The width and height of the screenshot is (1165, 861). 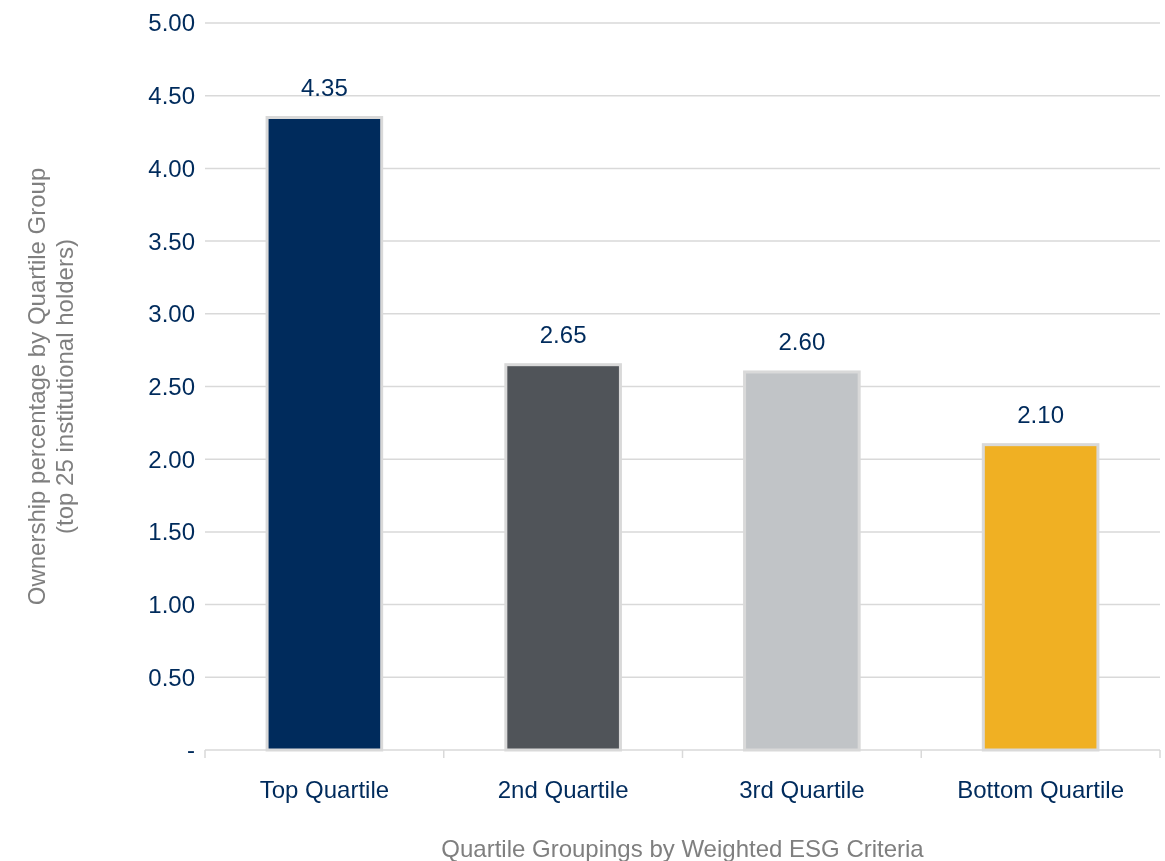 I want to click on y-tick-label: 0.50, so click(x=171, y=677).